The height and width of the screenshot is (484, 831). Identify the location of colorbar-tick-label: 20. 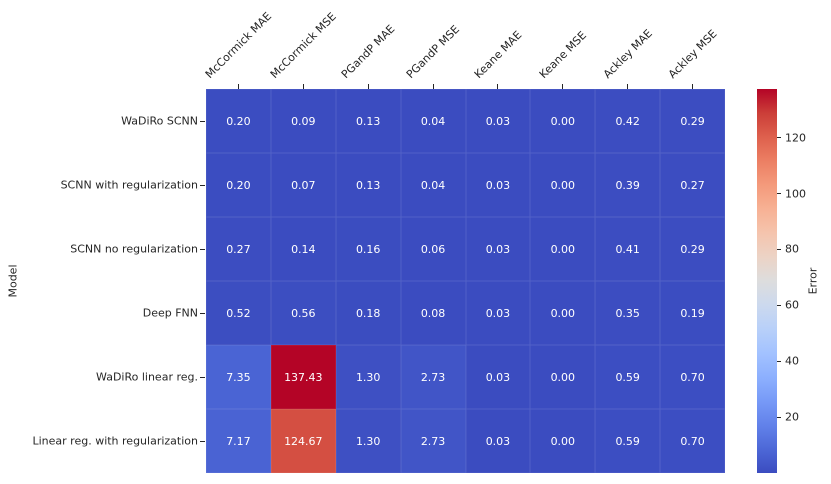
(792, 417).